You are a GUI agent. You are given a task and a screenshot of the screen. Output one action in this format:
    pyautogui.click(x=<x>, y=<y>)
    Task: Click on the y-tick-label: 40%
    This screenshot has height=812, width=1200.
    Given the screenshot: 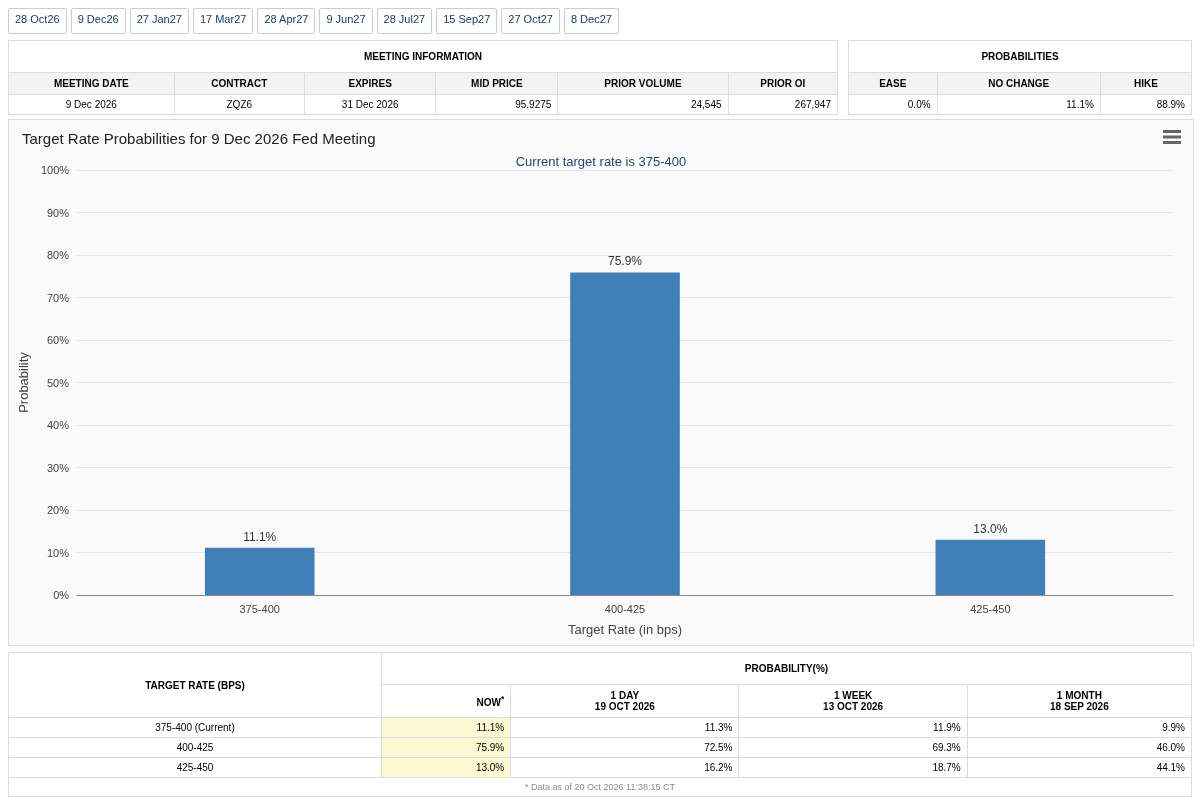 What is the action you would take?
    pyautogui.click(x=58, y=425)
    